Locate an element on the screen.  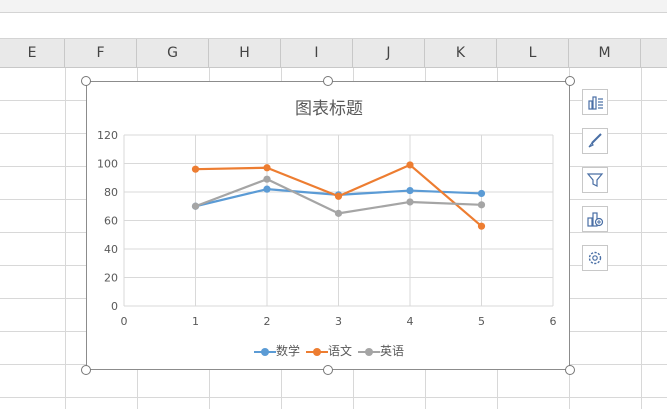
x-tick-label: 2 is located at coordinates (267, 321).